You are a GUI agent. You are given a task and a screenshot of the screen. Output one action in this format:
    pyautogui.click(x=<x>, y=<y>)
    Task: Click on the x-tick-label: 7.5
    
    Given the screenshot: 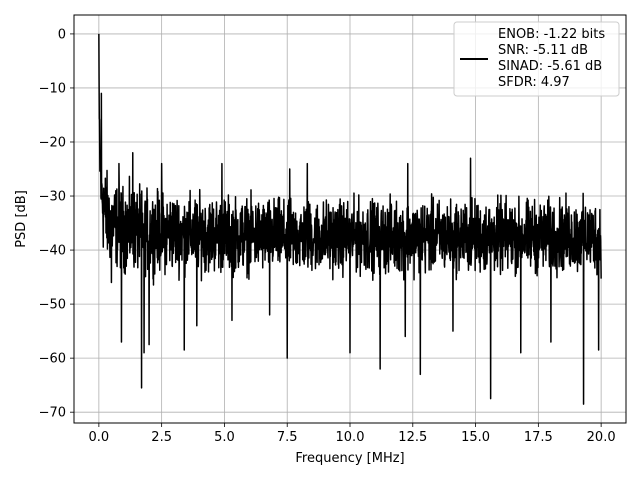 What is the action you would take?
    pyautogui.click(x=287, y=437)
    